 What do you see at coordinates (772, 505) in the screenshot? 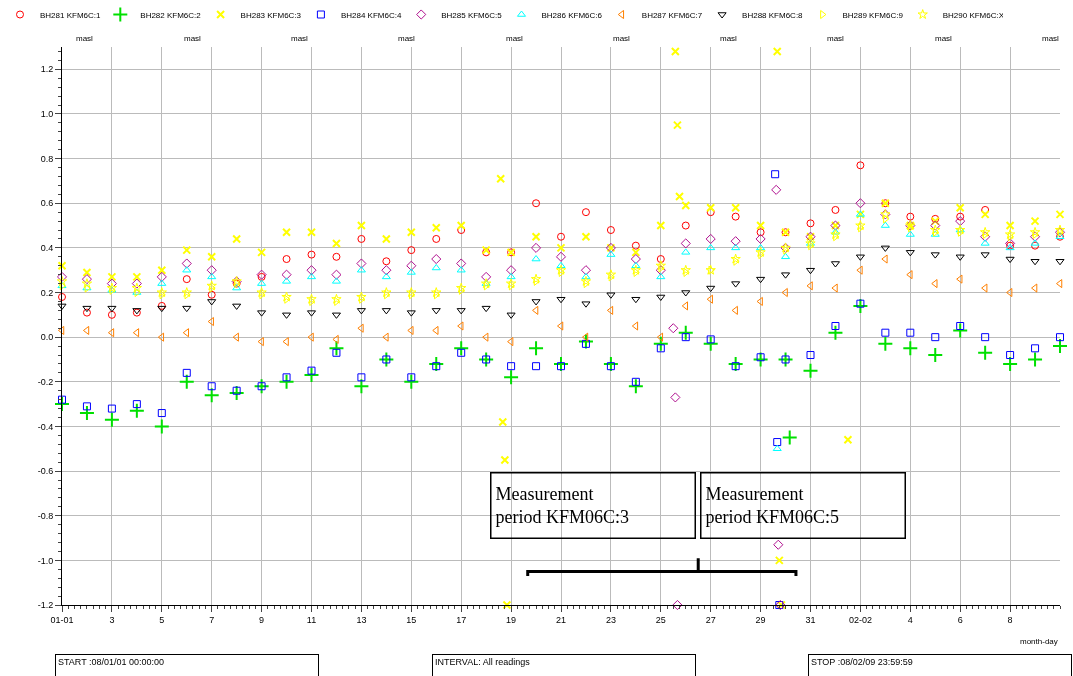
I see `annotation: Measurement period KFM06C:5` at bounding box center [772, 505].